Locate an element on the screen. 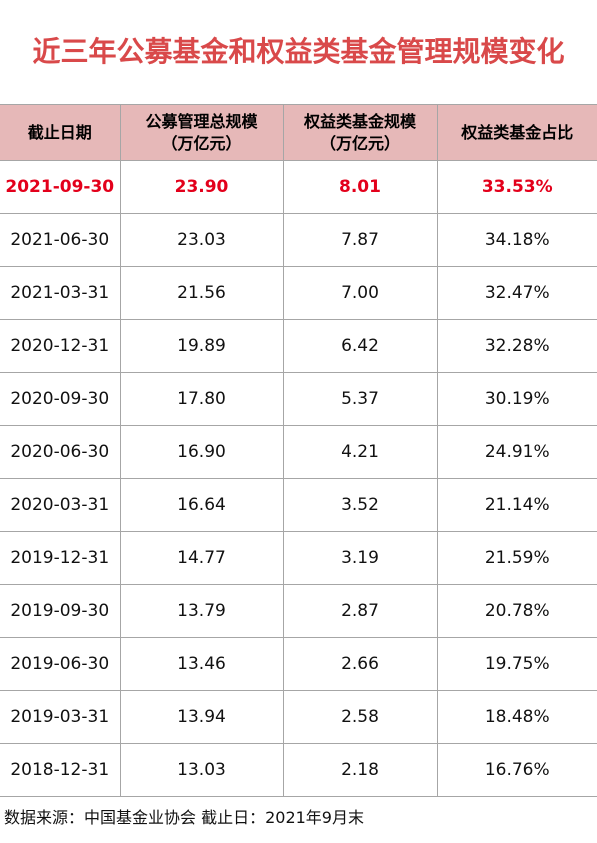 The height and width of the screenshot is (843, 597). cell-equity-ratio: 19.75% is located at coordinates (516, 664).